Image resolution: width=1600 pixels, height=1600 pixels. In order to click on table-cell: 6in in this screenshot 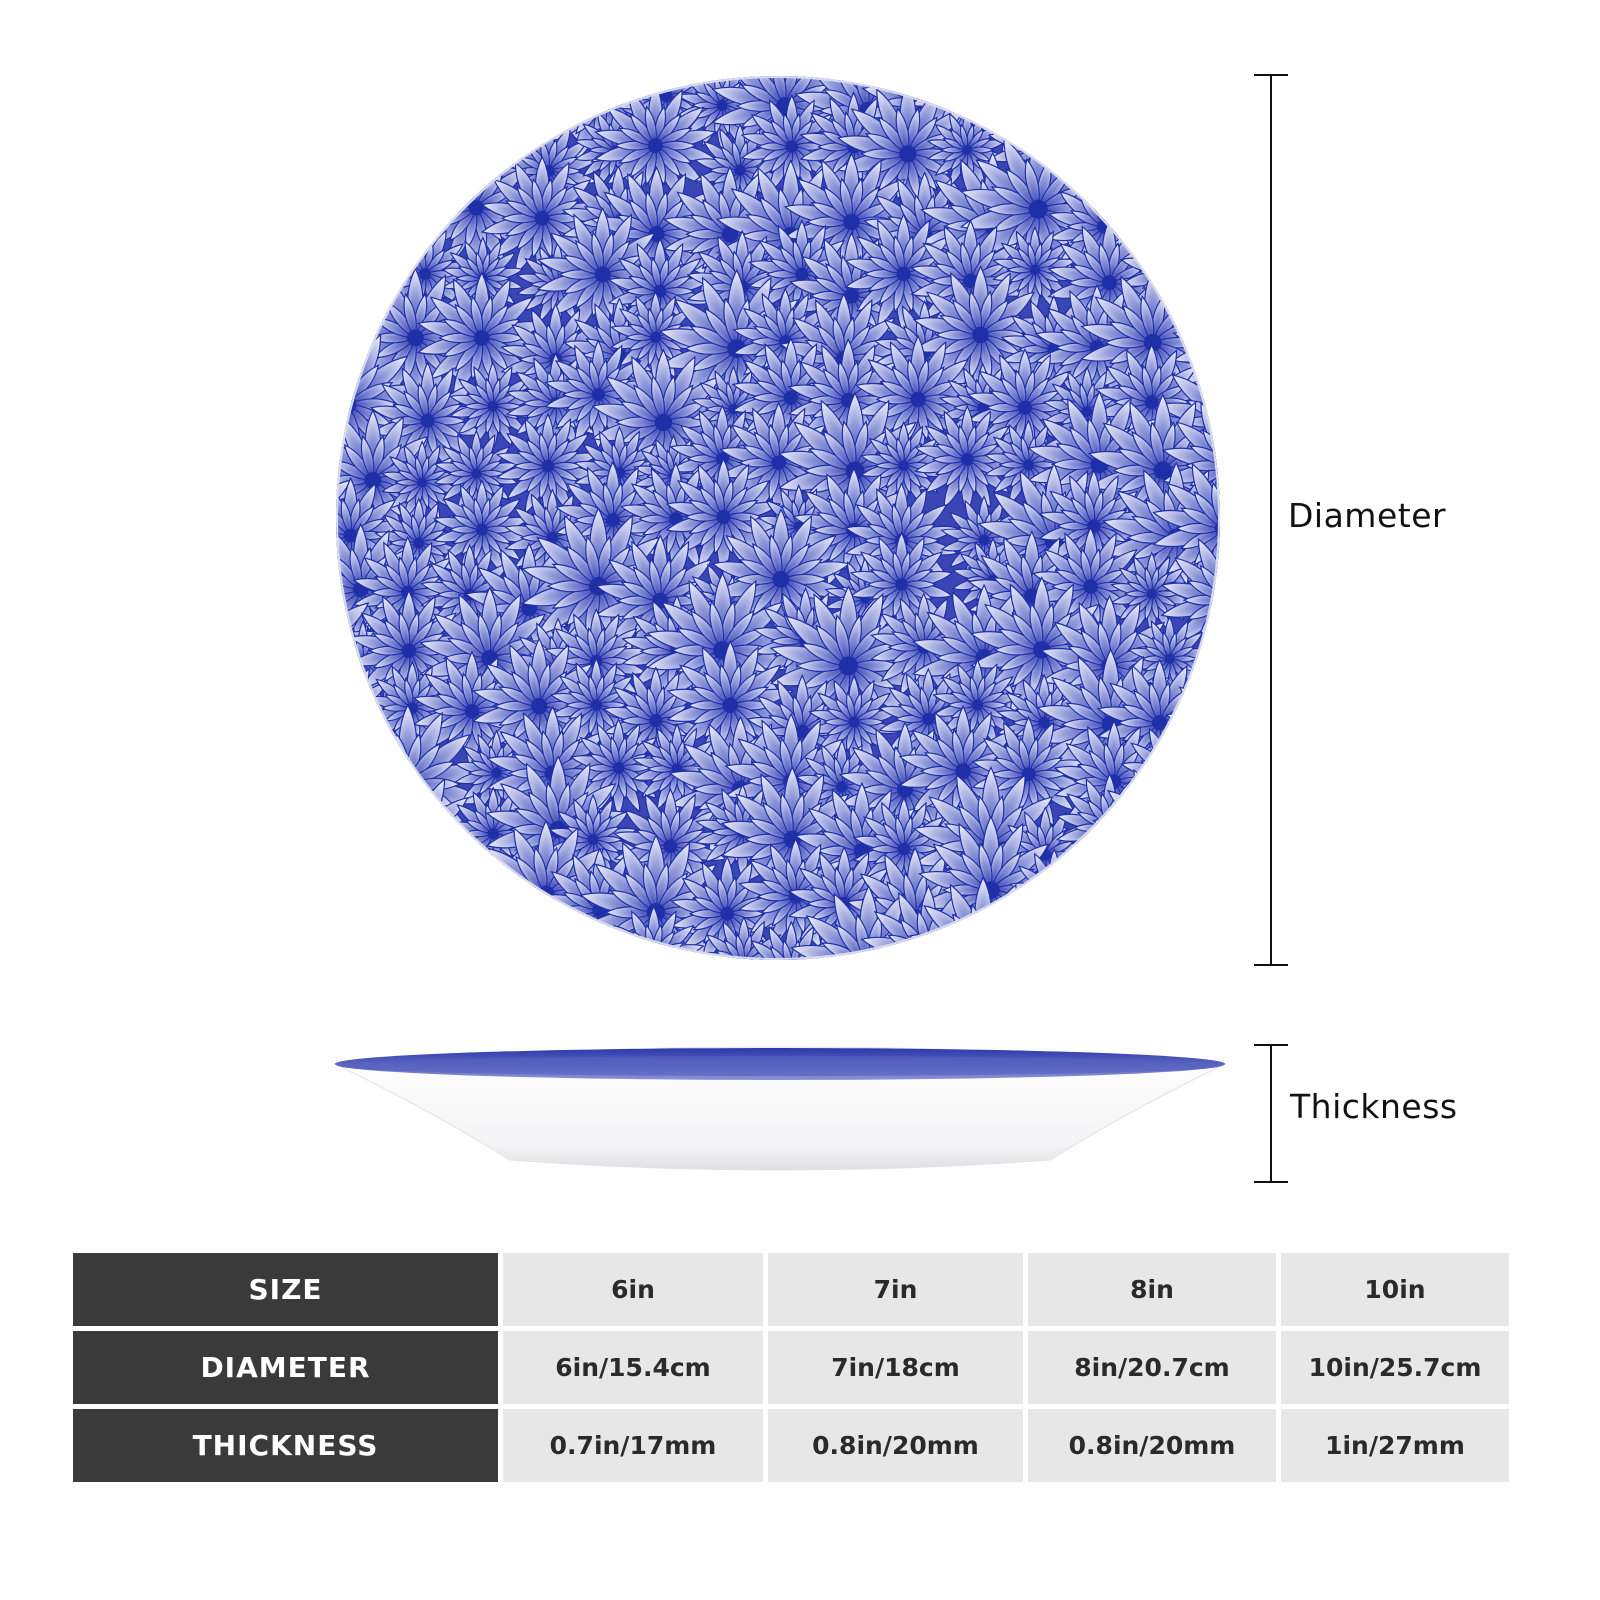, I will do `click(633, 1289)`.